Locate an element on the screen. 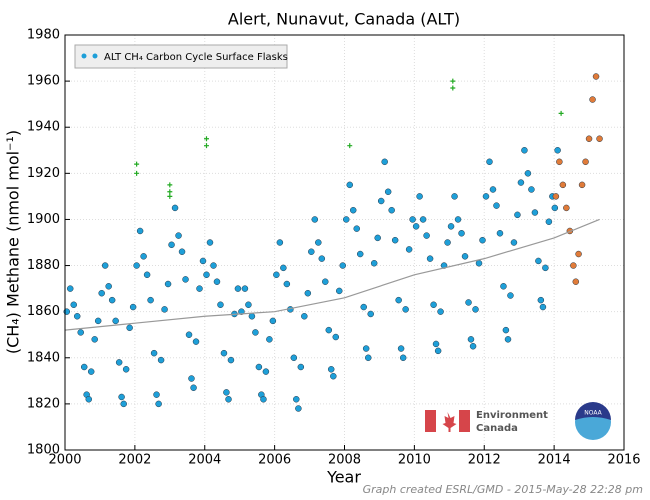  logo-text: NOAA is located at coordinates (593, 413).